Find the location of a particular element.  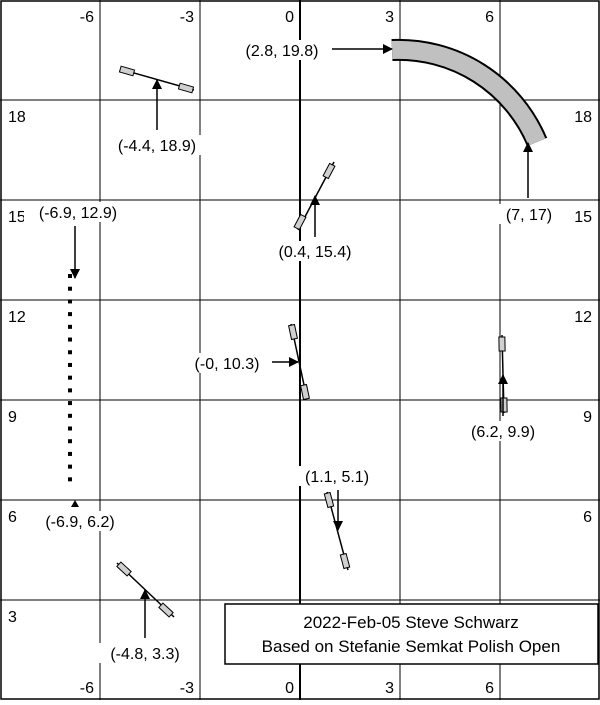

credit-frame is located at coordinates (411, 634).